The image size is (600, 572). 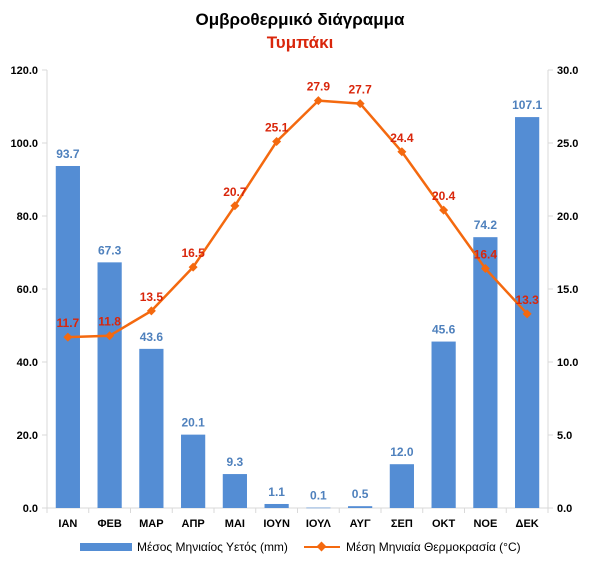 I want to click on temperature-data-label: 11.8, so click(x=109, y=322).